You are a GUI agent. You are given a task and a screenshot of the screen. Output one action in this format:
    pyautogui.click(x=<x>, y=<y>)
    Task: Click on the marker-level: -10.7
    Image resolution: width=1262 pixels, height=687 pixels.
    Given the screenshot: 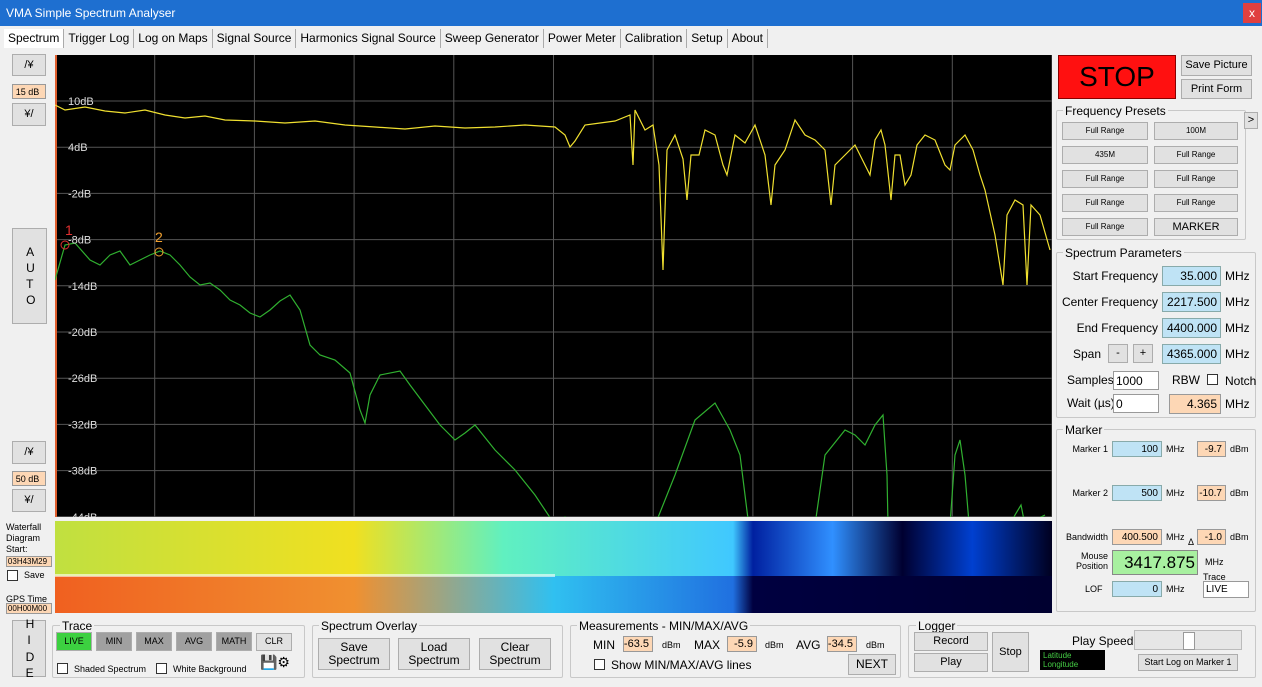 What is the action you would take?
    pyautogui.click(x=1211, y=493)
    